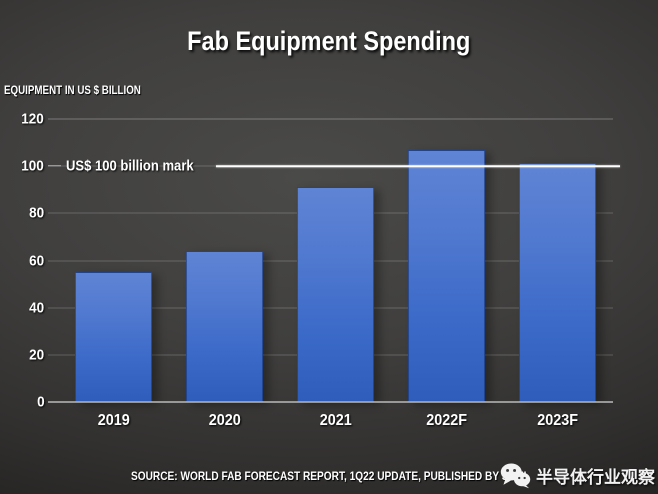 The width and height of the screenshot is (658, 494). What do you see at coordinates (41, 402) in the screenshot?
I see `y-tick-label-0: 0` at bounding box center [41, 402].